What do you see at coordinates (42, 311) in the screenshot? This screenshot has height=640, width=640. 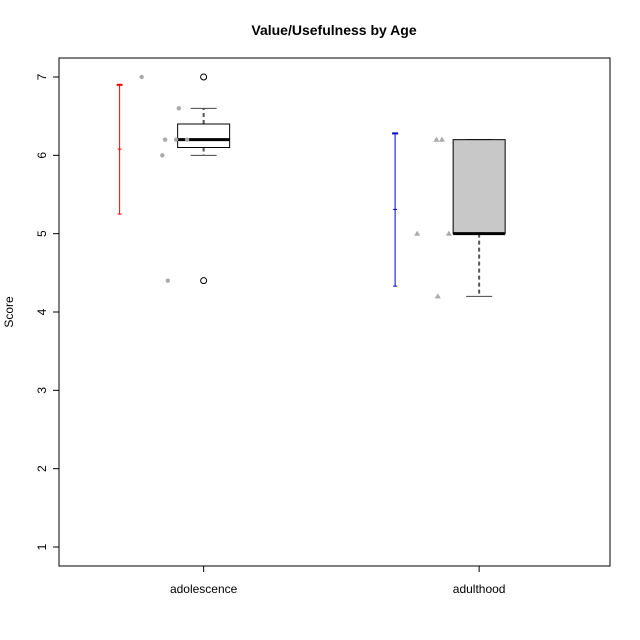 I see `y-tick-label: 4` at bounding box center [42, 311].